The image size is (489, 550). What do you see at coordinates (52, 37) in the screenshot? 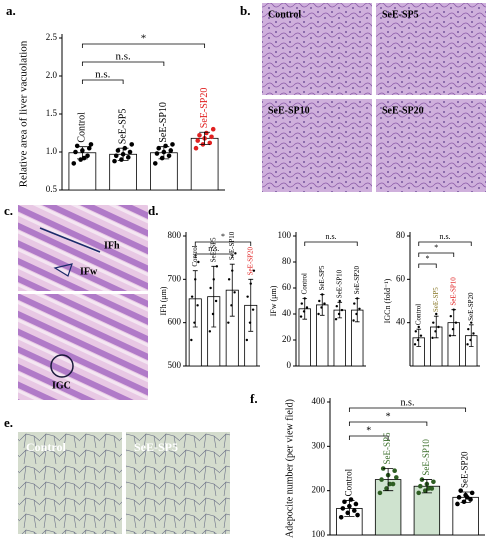
I see `y-tick-label: 2.5` at bounding box center [52, 37].